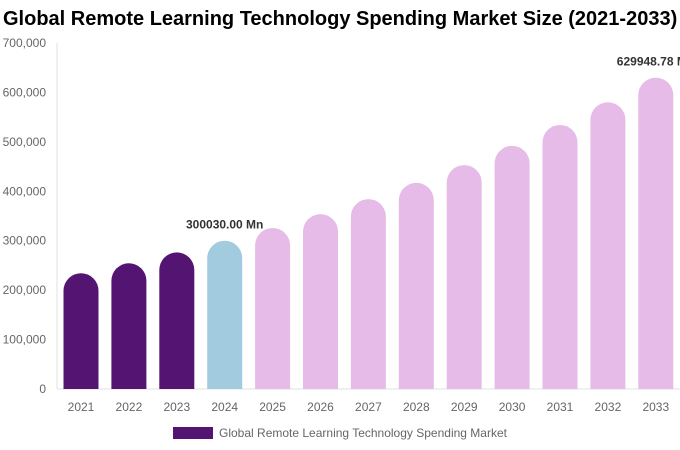  I want to click on y-tick-label: 300,000, so click(25, 241).